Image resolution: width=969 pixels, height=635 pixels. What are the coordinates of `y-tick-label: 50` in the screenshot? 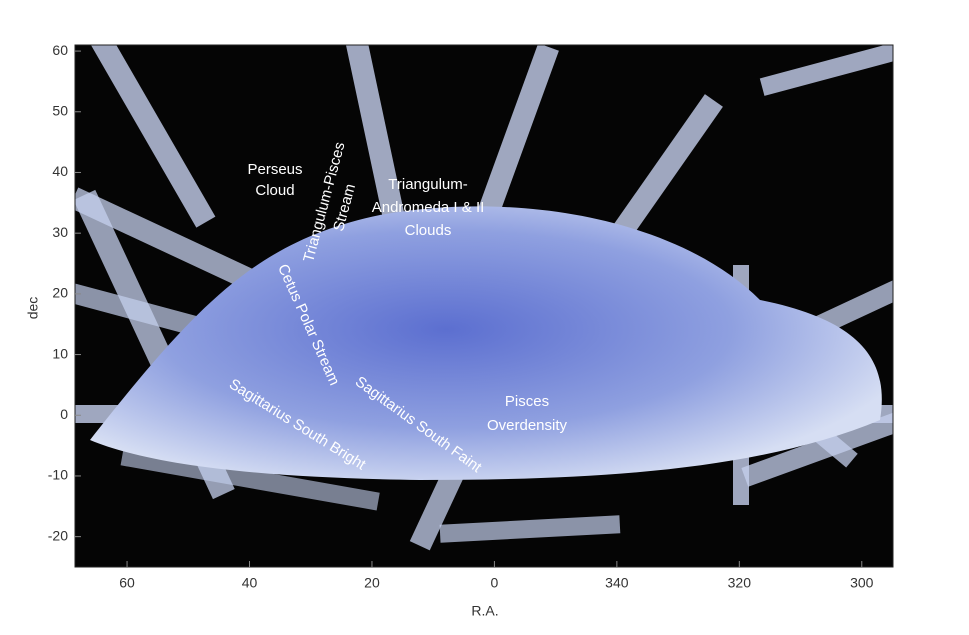 It's located at (60, 110).